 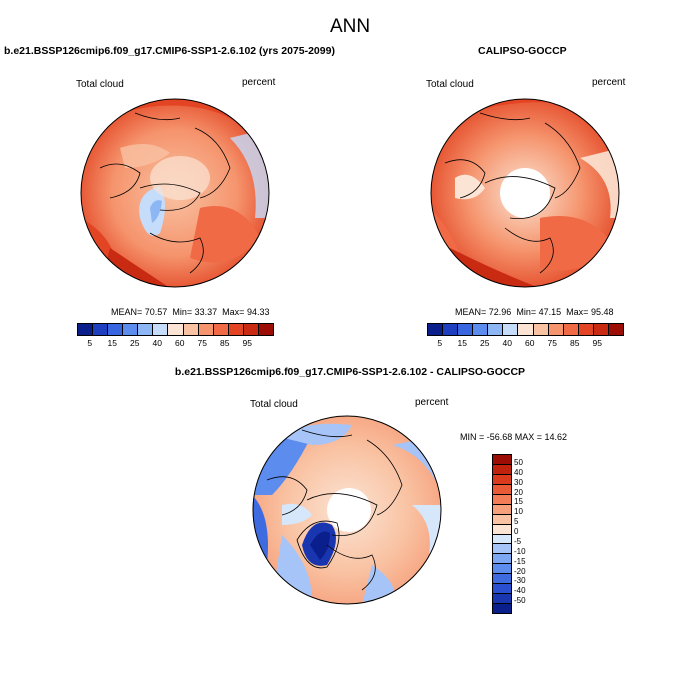 I want to click on colorbar-tick-label: 10, so click(x=518, y=512).